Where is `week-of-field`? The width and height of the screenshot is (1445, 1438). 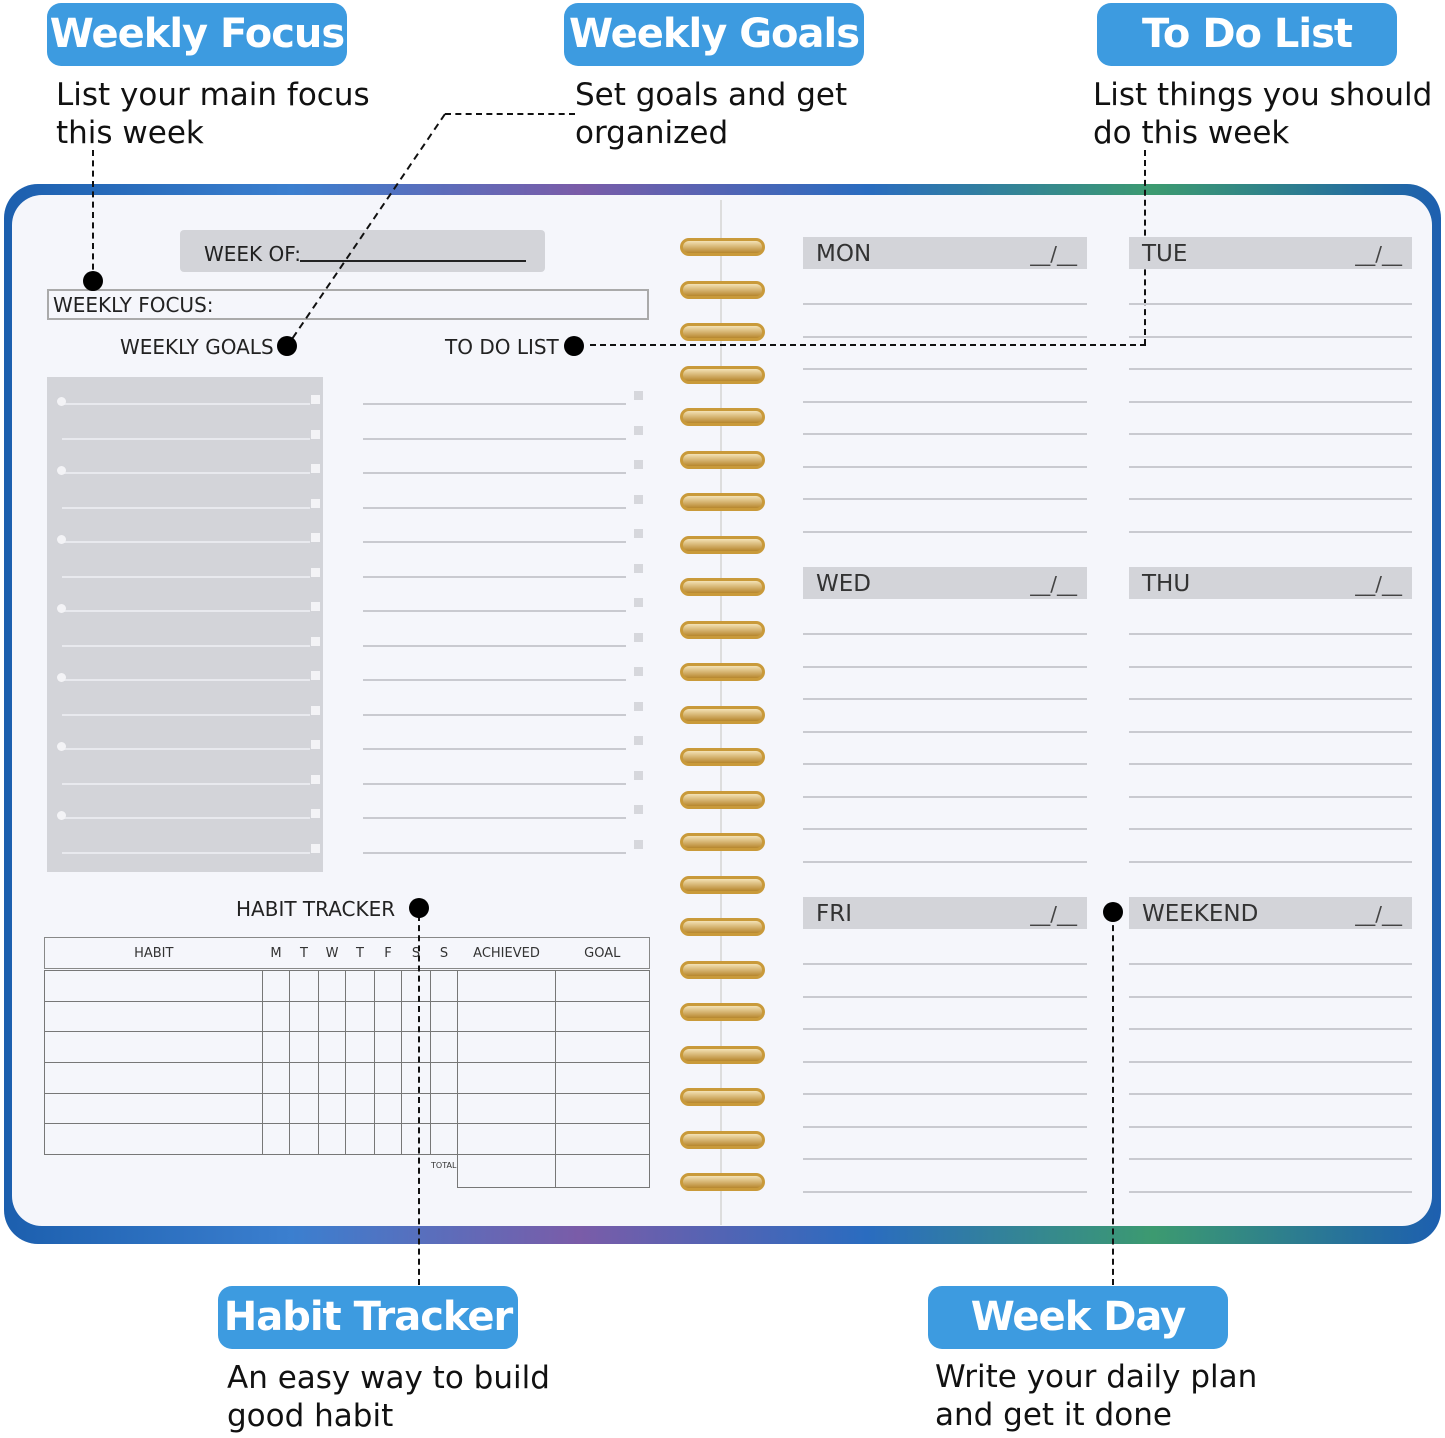
week-of-field is located at coordinates (413, 261).